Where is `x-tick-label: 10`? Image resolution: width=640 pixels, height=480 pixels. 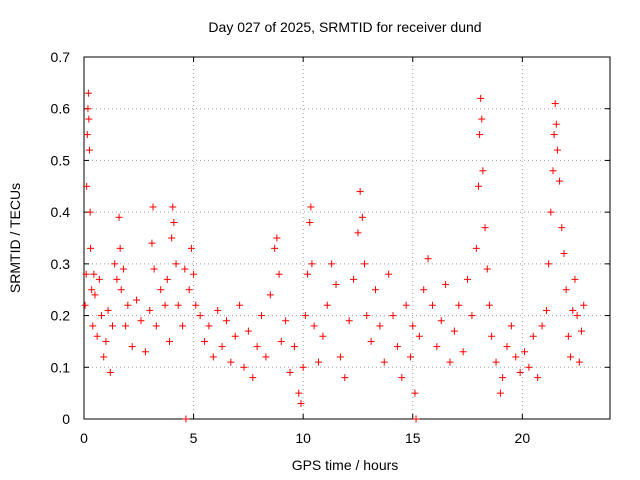 x-tick-label: 10 is located at coordinates (303, 438).